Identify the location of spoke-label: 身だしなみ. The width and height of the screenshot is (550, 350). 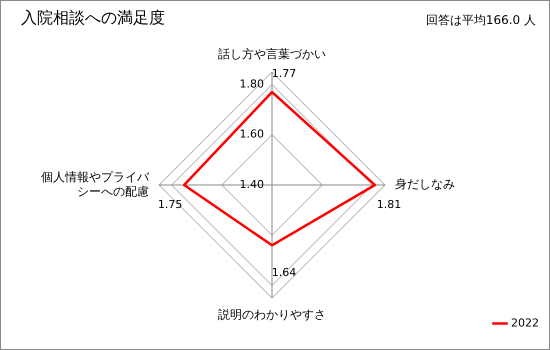
(425, 184).